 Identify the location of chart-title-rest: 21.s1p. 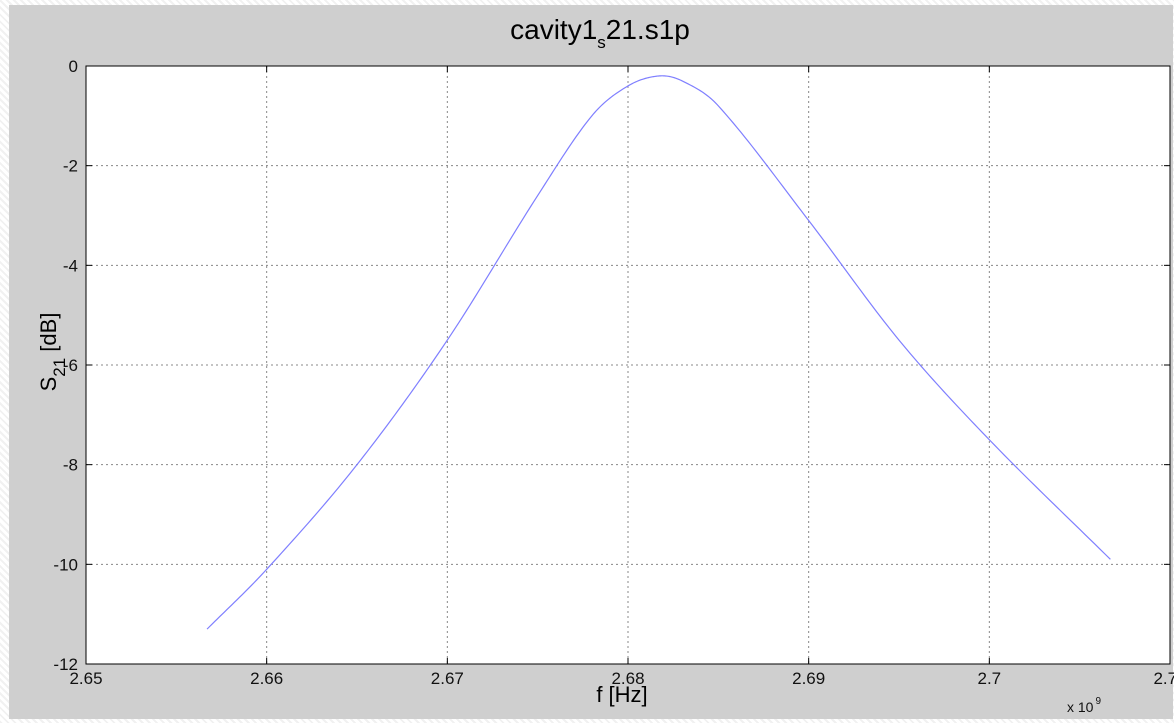
(648, 29).